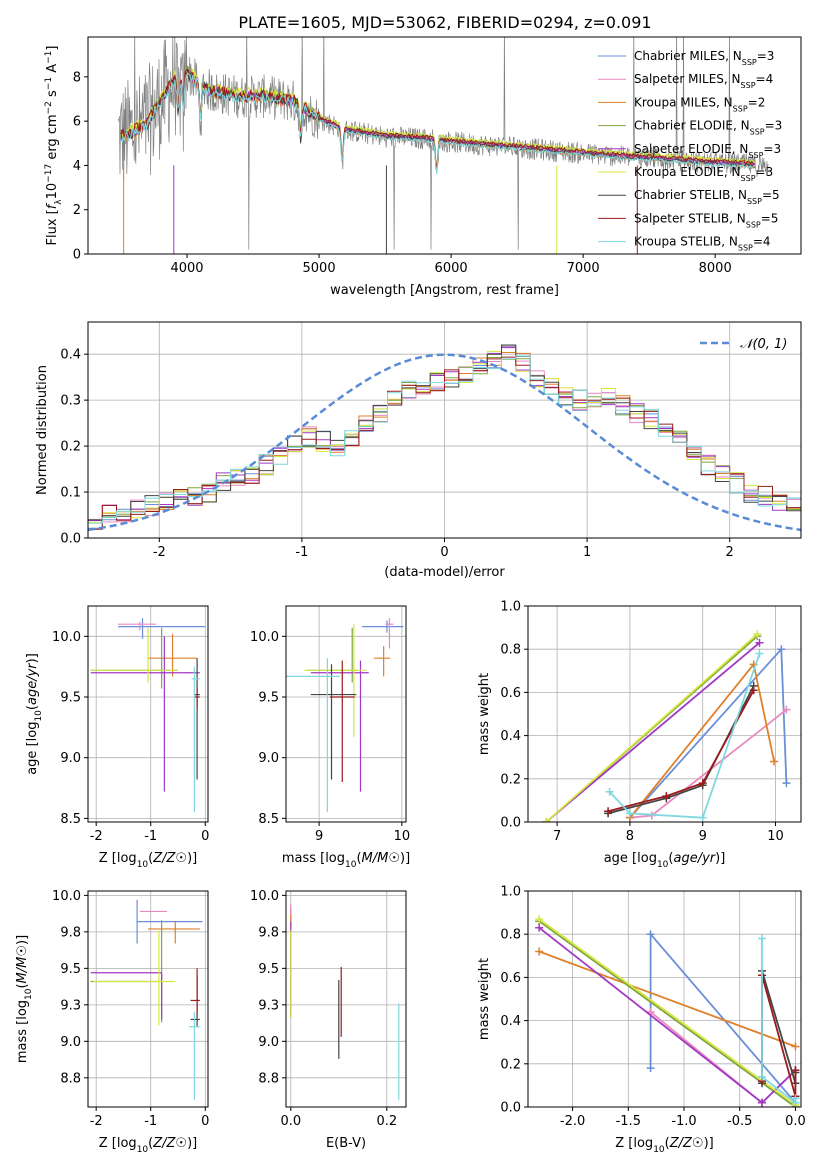 The height and width of the screenshot is (1170, 819). Describe the element at coordinates (691, 149) in the screenshot. I see `legend-label-main: Salpeter ELODIE, N` at that location.